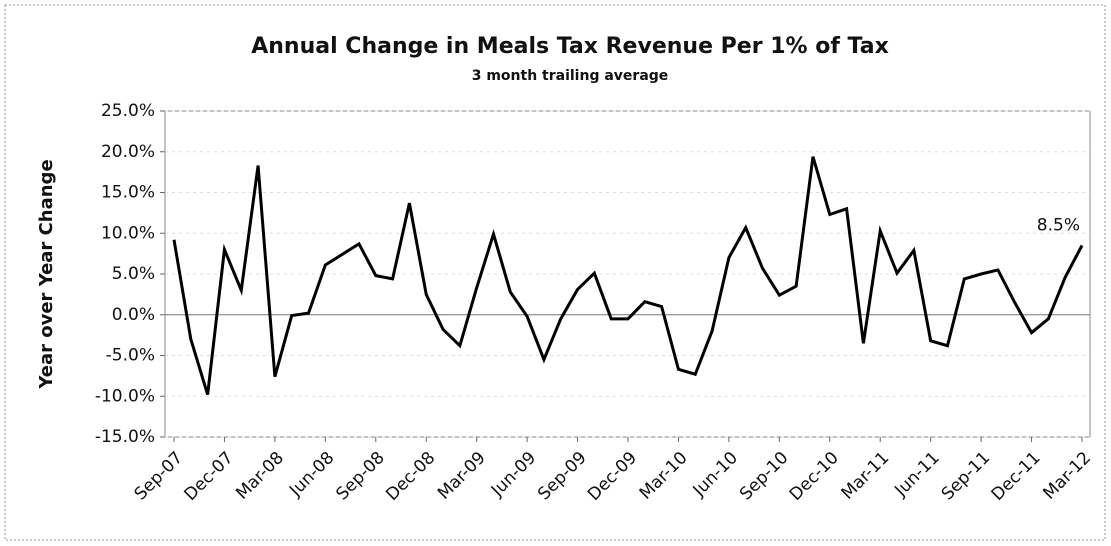 The width and height of the screenshot is (1111, 546). I want to click on y-tick-label: 25.0%, so click(128, 111).